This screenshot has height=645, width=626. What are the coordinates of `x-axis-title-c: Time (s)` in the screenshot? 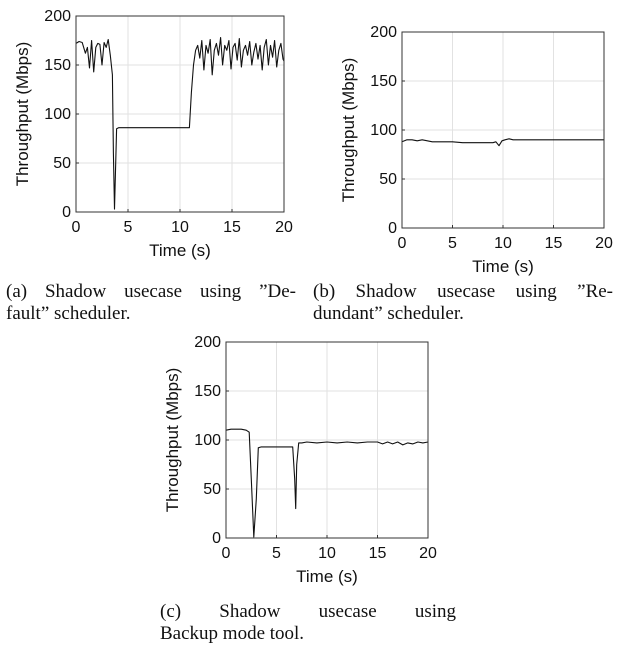 It's located at (327, 576).